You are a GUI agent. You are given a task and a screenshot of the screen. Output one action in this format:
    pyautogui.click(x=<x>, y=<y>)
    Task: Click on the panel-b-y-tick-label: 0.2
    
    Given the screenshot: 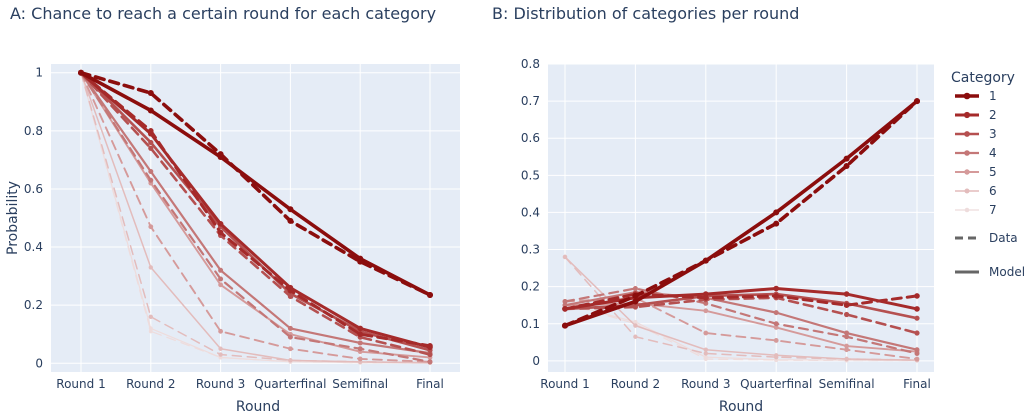 What is the action you would take?
    pyautogui.click(x=530, y=287)
    